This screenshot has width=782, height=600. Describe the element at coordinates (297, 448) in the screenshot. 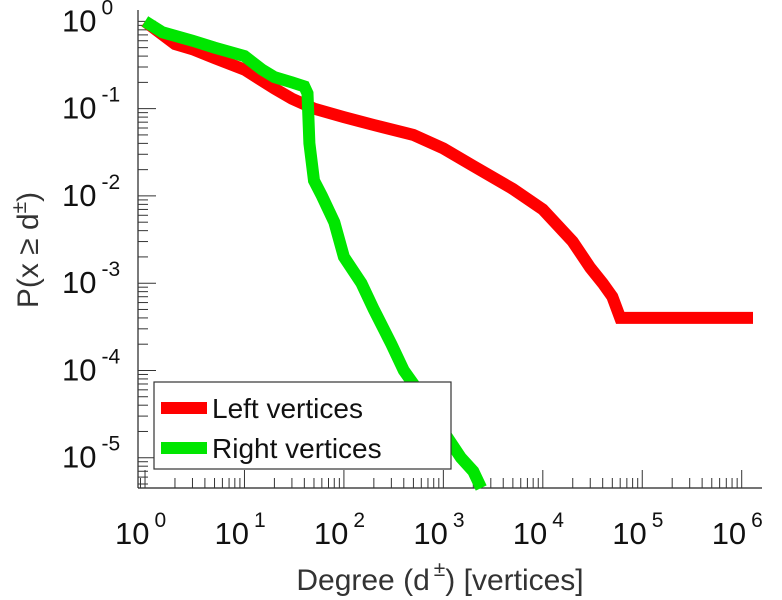

I see `legend-label-right-vertices: Right vertices` at that location.